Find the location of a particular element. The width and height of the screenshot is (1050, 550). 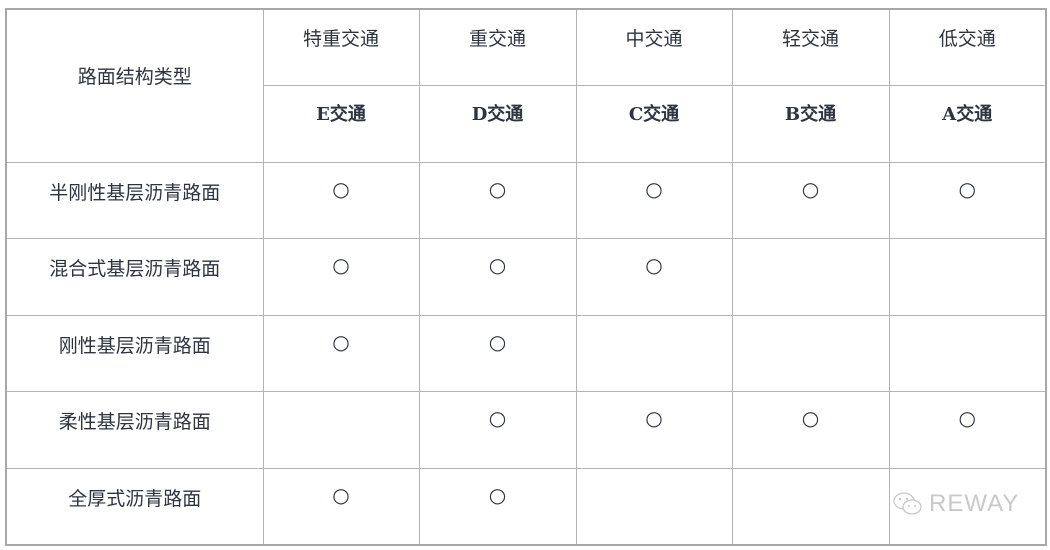

table-row: 全厚式沥青路面 ○ ○ is located at coordinates (526, 506).